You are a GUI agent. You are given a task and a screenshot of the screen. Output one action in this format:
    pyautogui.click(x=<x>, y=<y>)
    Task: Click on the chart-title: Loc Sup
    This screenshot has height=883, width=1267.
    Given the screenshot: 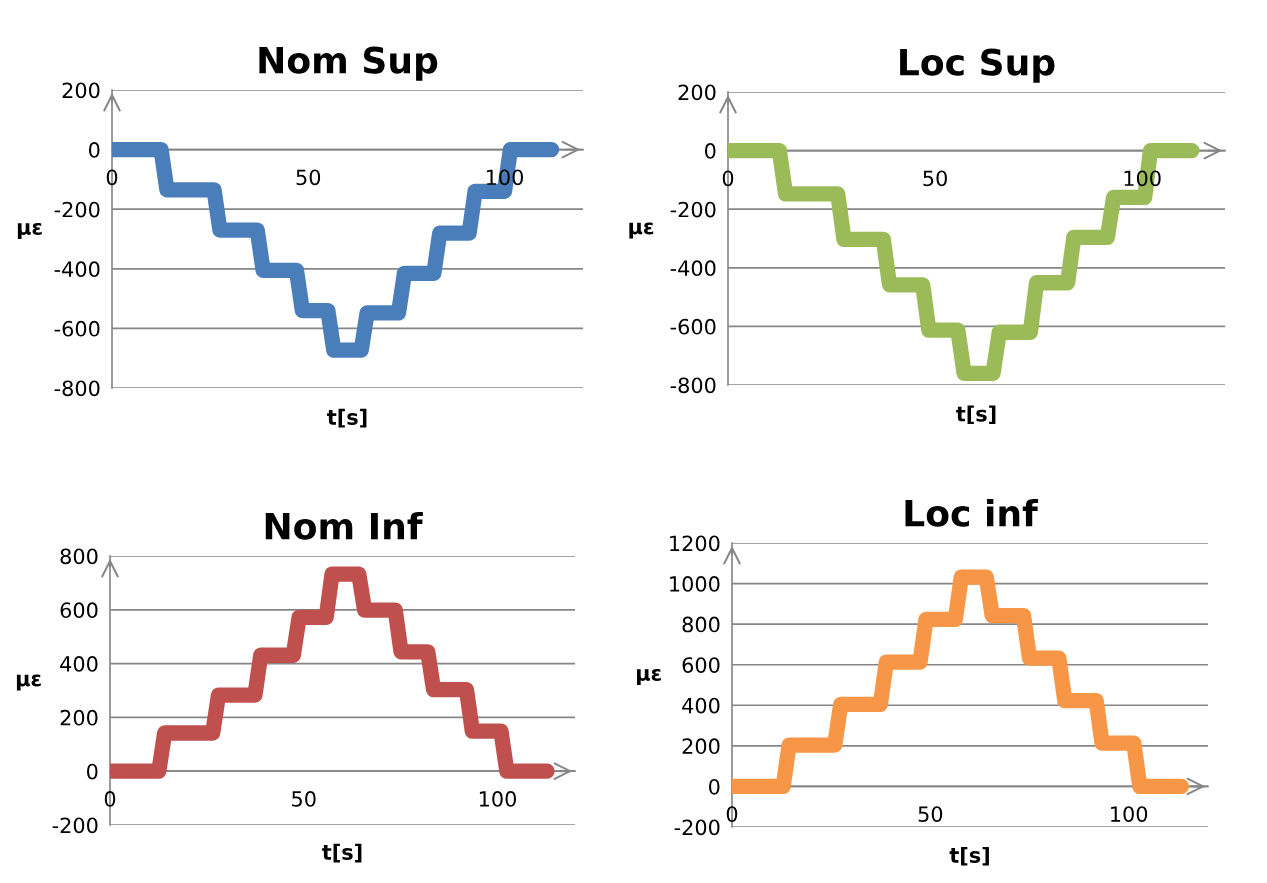 What is the action you would take?
    pyautogui.click(x=977, y=65)
    